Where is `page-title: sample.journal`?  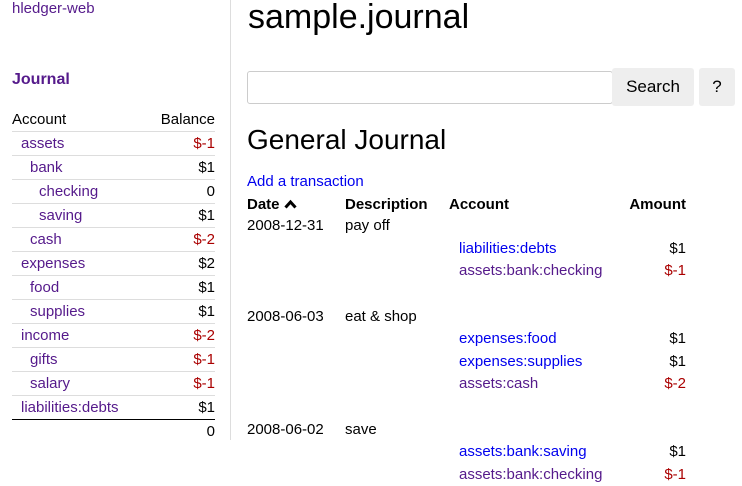
page-title: sample.journal is located at coordinates (358, 18).